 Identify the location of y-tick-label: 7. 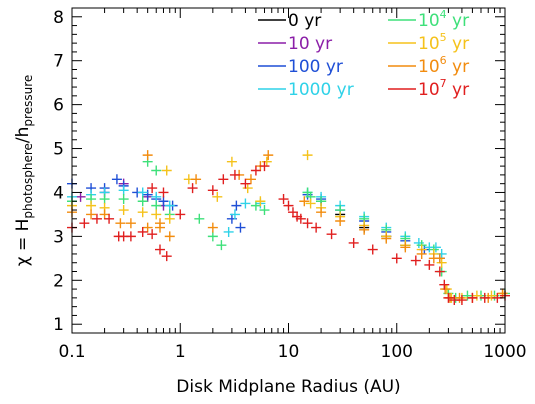
(58, 62).